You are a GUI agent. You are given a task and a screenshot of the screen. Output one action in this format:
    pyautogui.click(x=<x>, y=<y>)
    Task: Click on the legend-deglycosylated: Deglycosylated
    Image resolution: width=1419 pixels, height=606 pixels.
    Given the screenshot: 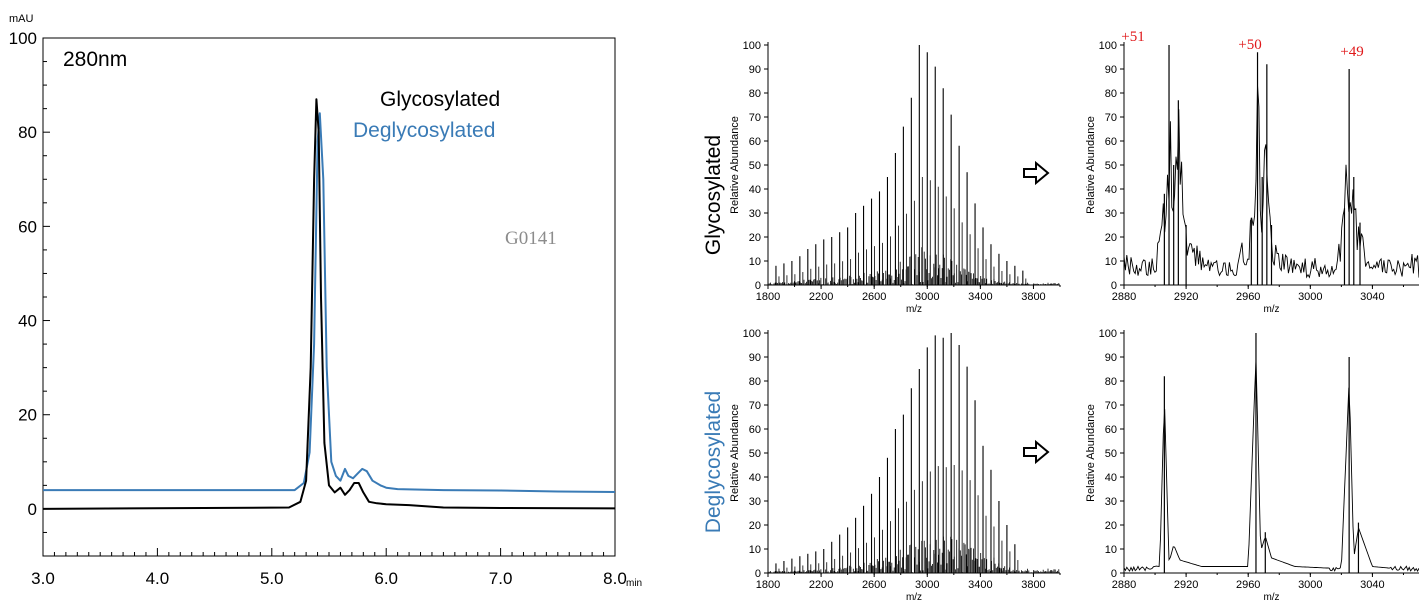 What is the action you would take?
    pyautogui.click(x=424, y=130)
    